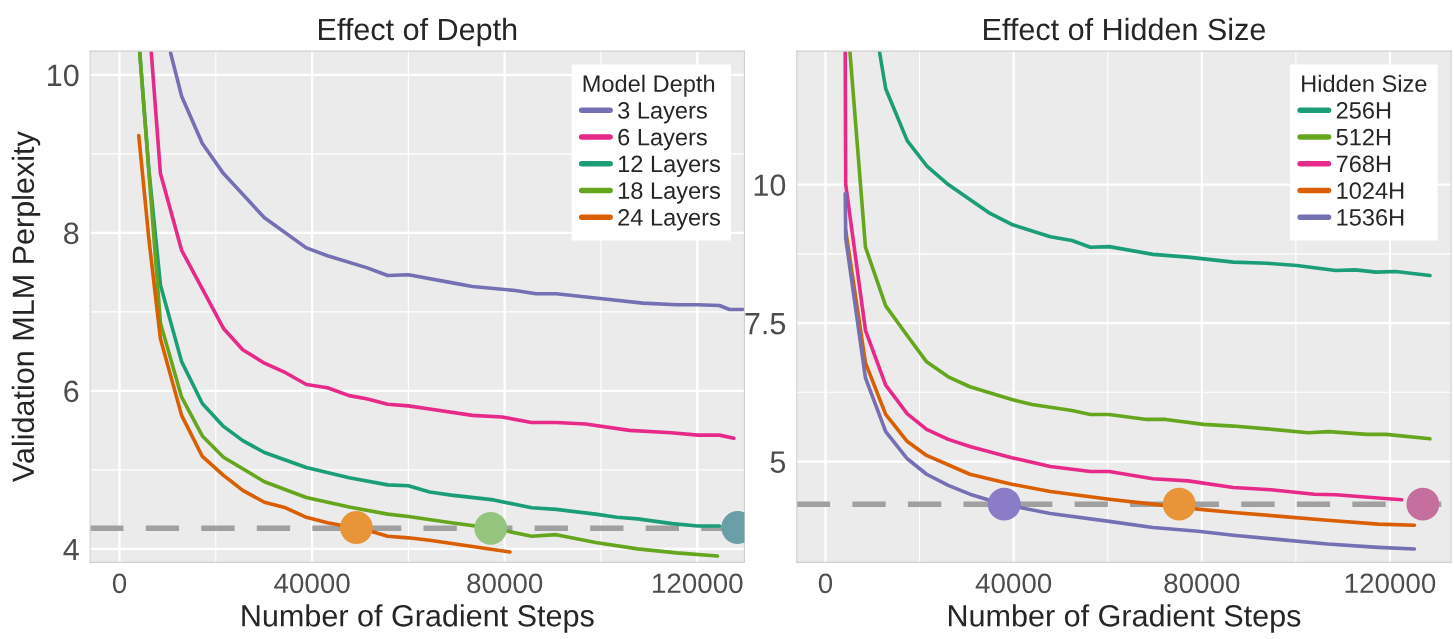  I want to click on legend-label: 512H, so click(1363, 137).